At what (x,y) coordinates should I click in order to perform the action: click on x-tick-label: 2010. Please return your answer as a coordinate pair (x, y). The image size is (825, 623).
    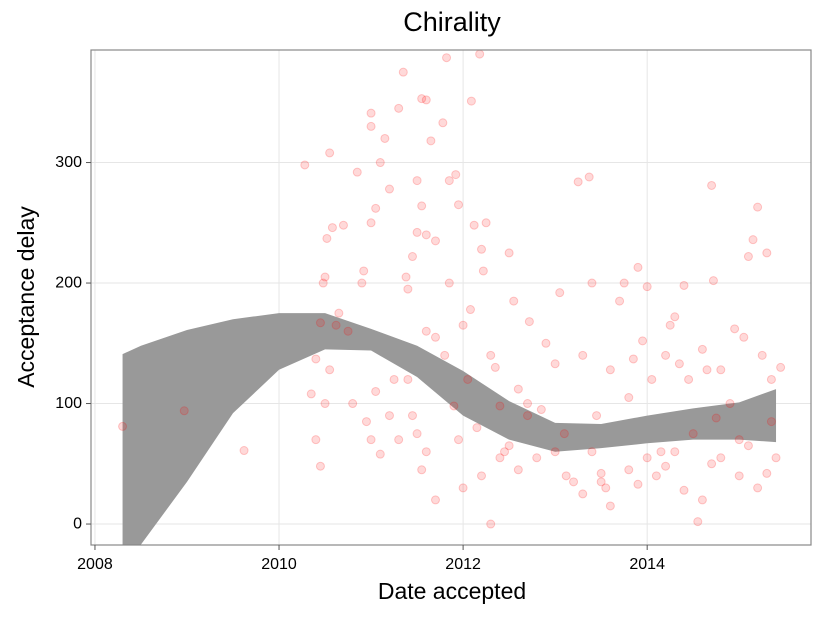
    Looking at the image, I should click on (279, 564).